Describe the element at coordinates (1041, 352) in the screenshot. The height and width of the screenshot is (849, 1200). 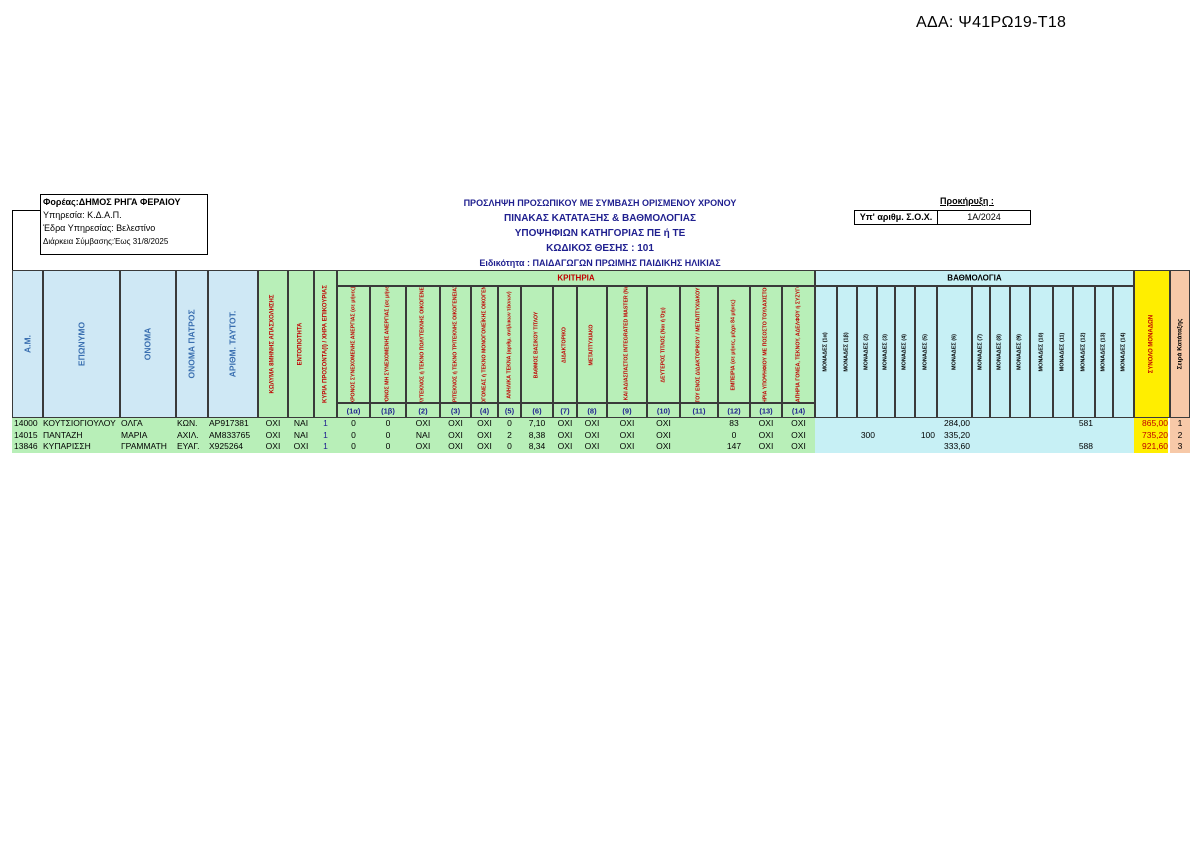
I see `header-monades-10-label: ΜΟΝΑΔΕΣ (10)` at that location.